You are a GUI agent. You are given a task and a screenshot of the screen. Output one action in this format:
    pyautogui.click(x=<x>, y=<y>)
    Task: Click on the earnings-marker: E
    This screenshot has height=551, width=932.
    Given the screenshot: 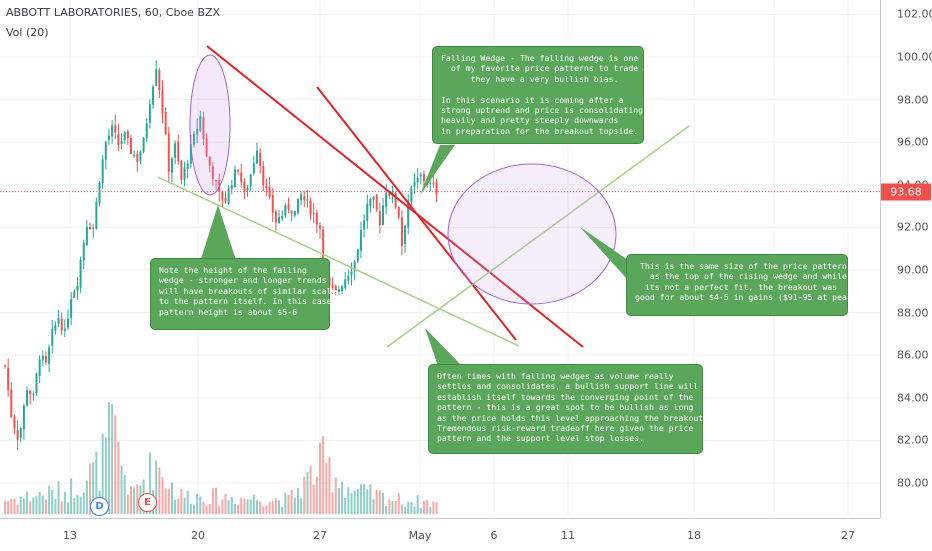 What is the action you would take?
    pyautogui.click(x=147, y=502)
    